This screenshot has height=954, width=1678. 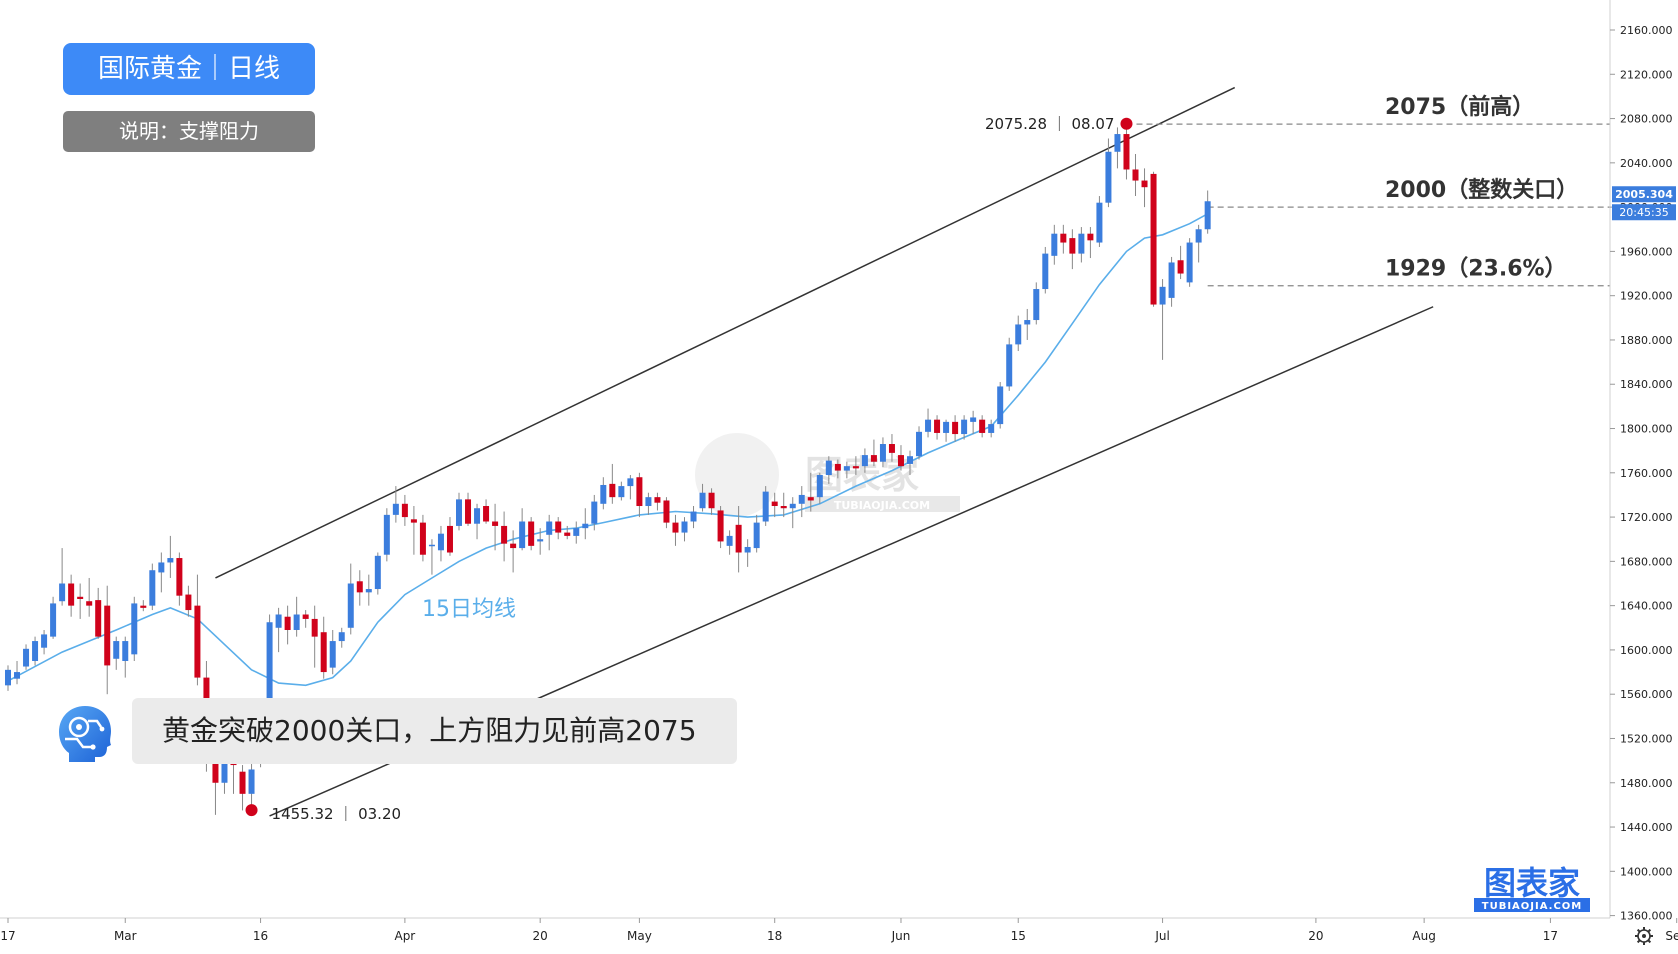 What do you see at coordinates (540, 936) in the screenshot?
I see `time-axis-label: 20` at bounding box center [540, 936].